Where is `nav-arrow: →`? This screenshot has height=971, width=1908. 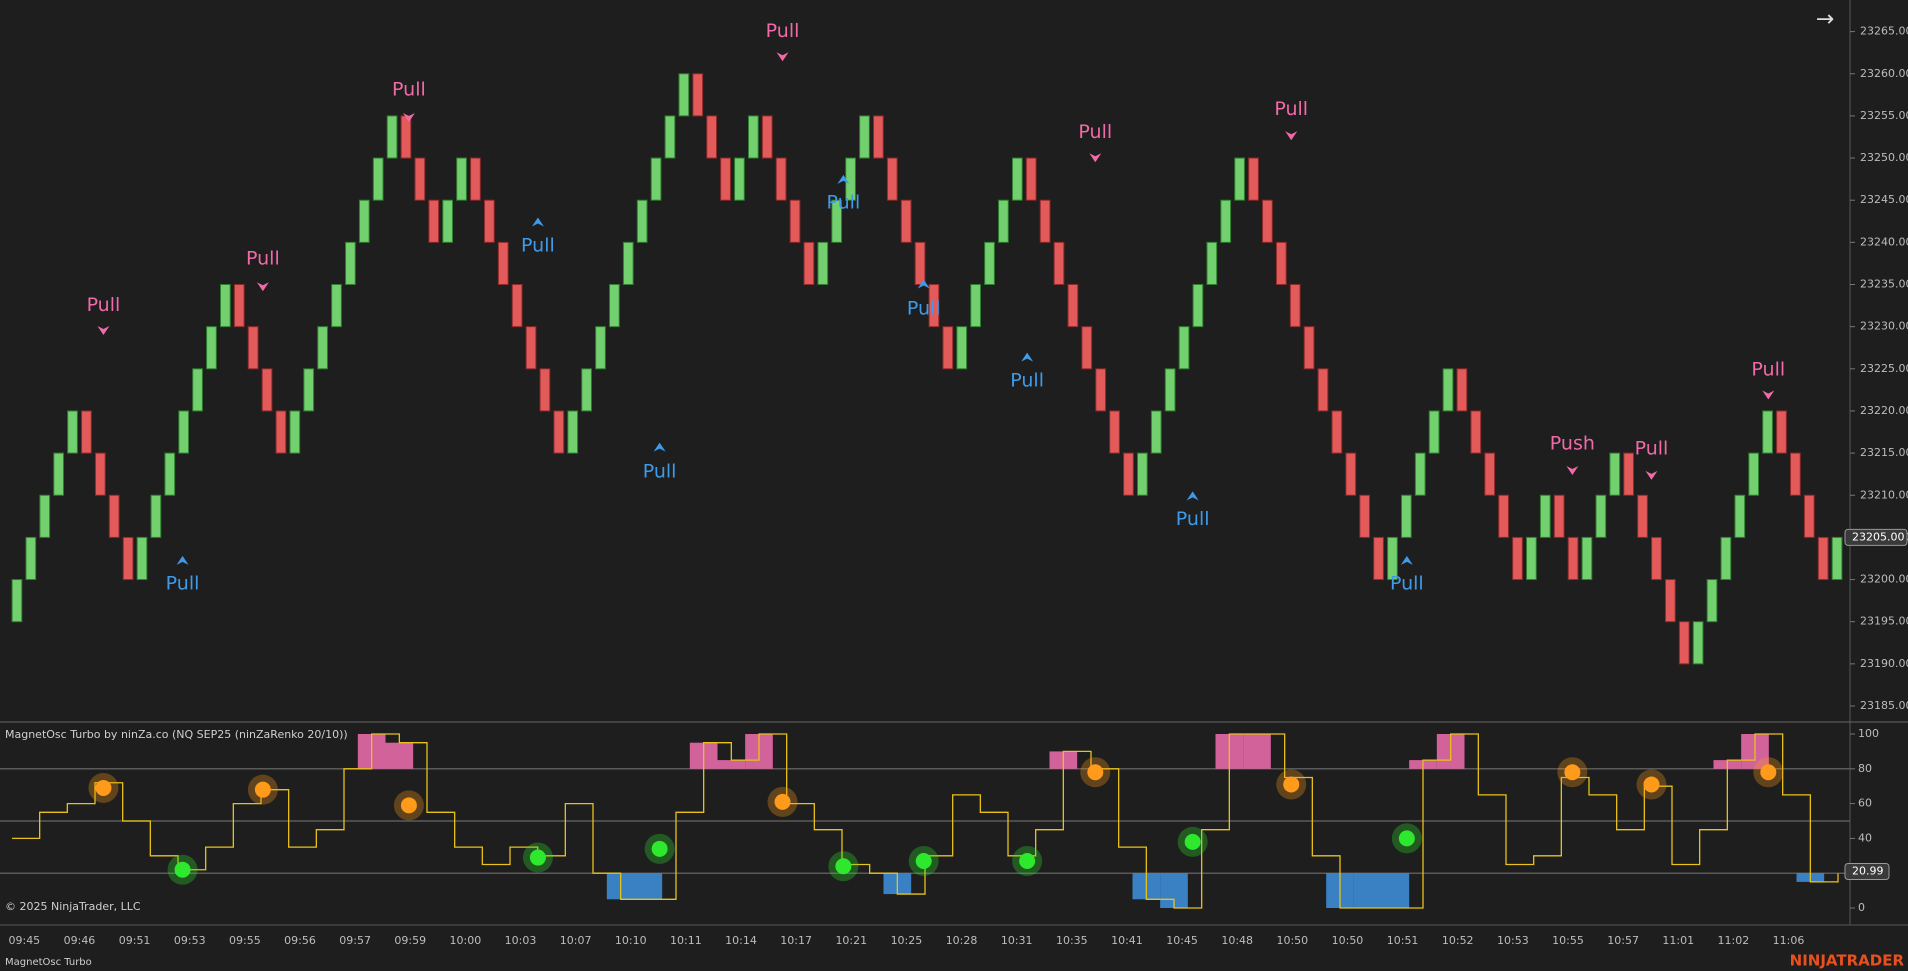 nav-arrow: → is located at coordinates (1825, 19).